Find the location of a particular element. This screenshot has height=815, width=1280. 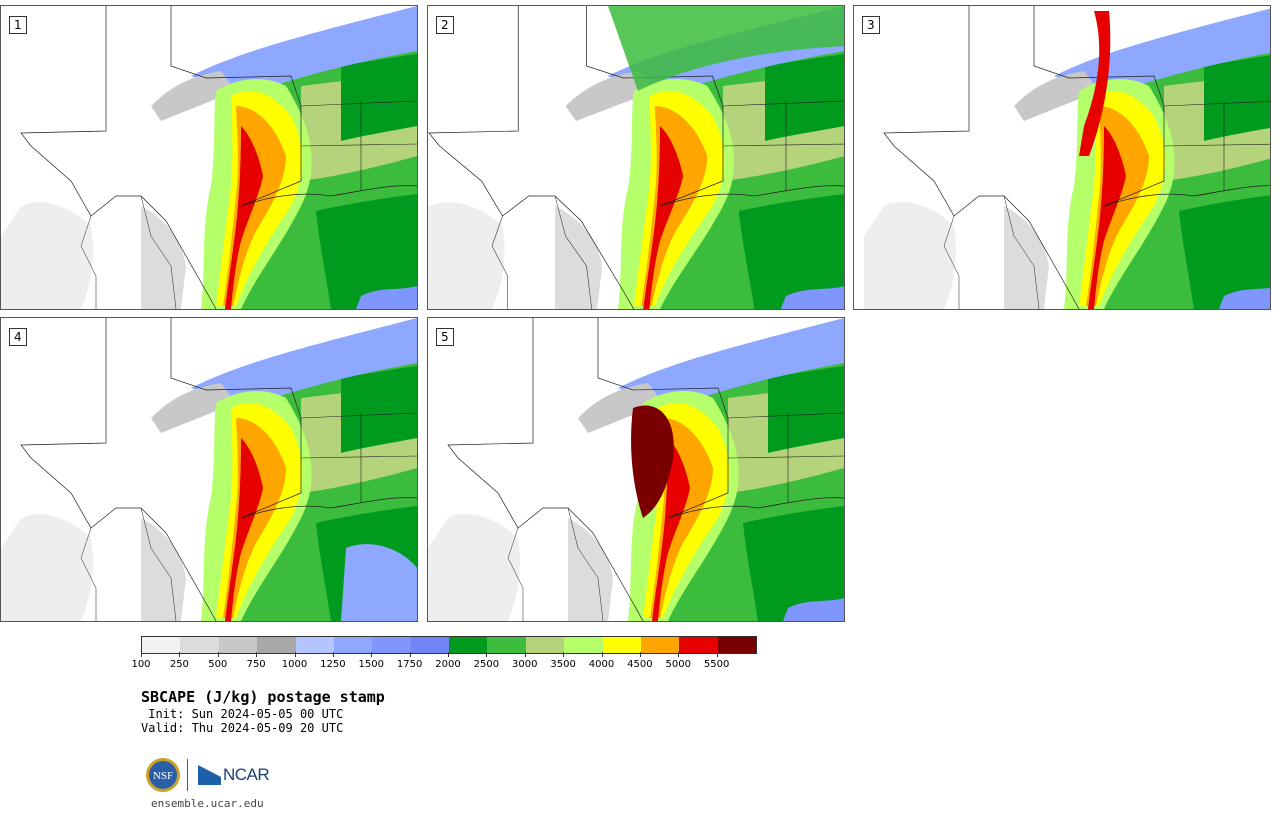

ncar-logo-mark is located at coordinates (209, 775).